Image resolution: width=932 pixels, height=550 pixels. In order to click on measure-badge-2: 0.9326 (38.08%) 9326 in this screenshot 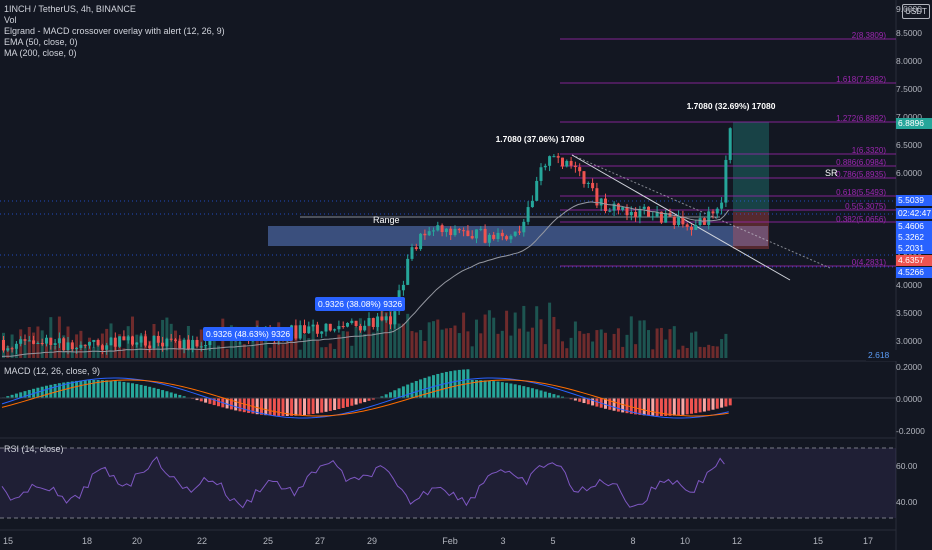, I will do `click(360, 304)`.